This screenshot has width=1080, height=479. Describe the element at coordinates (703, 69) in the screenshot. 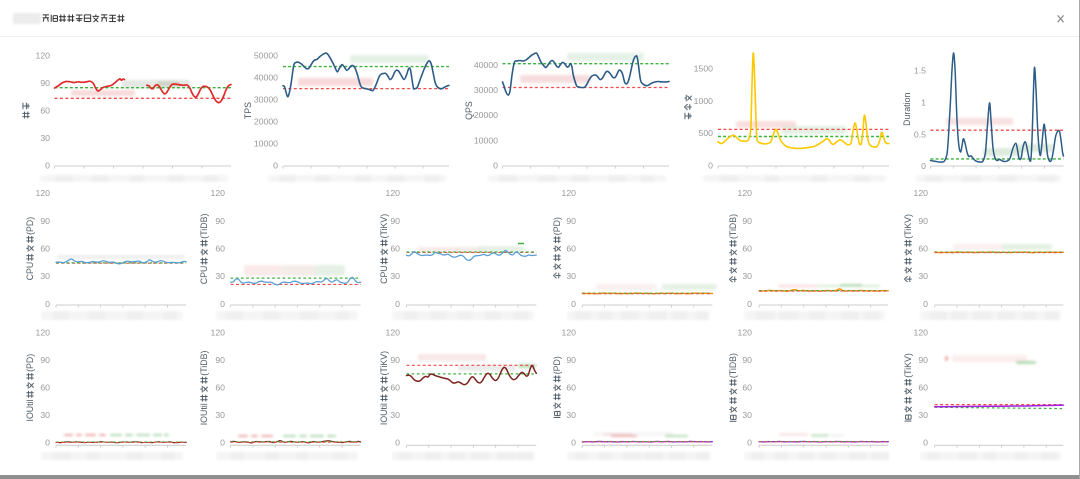

I see `svg-text: 1500` at that location.